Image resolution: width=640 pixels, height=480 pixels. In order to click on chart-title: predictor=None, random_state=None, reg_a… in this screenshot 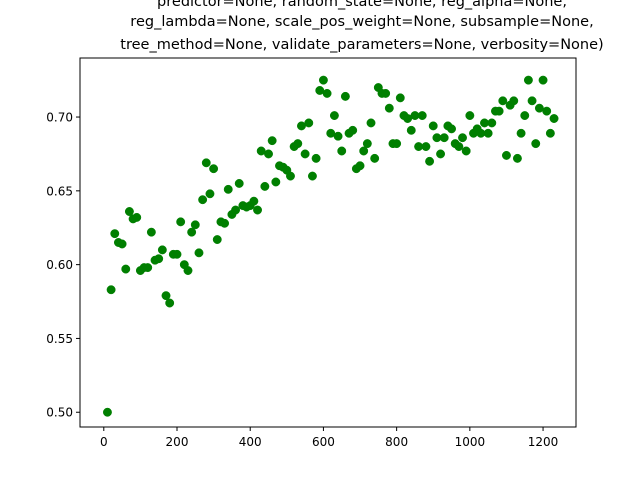, I will do `click(361, 26)`.